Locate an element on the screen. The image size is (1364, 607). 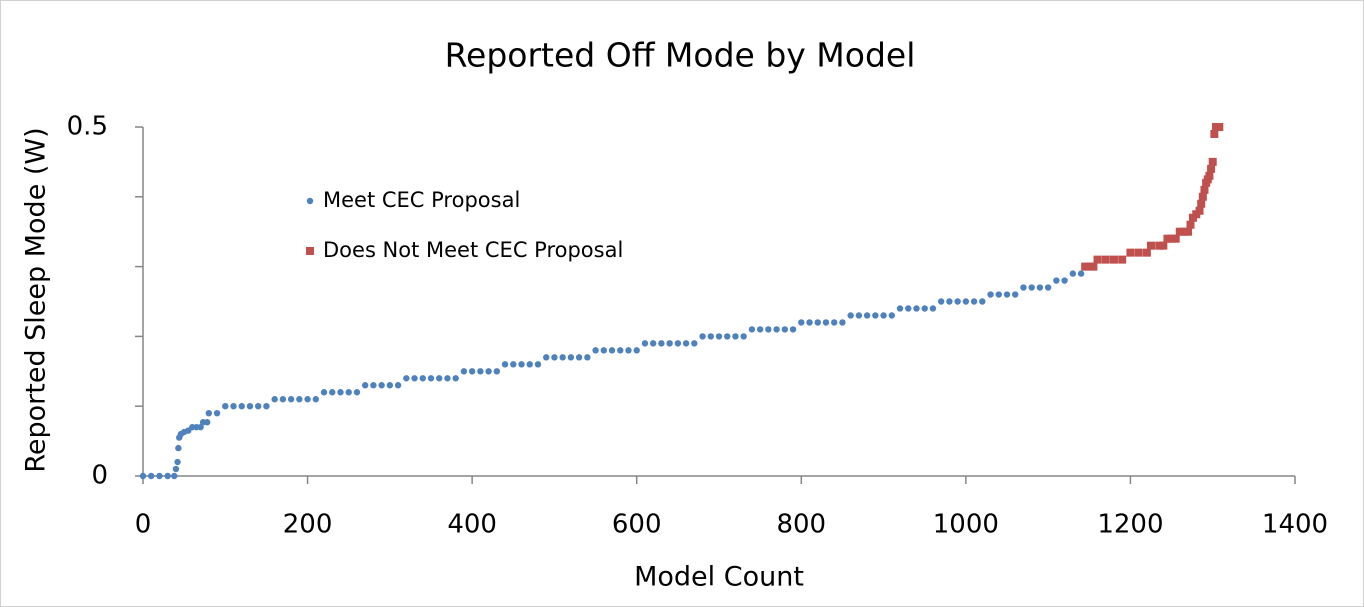
legend-label: Does Not Meet CEC Proposal is located at coordinates (473, 250).